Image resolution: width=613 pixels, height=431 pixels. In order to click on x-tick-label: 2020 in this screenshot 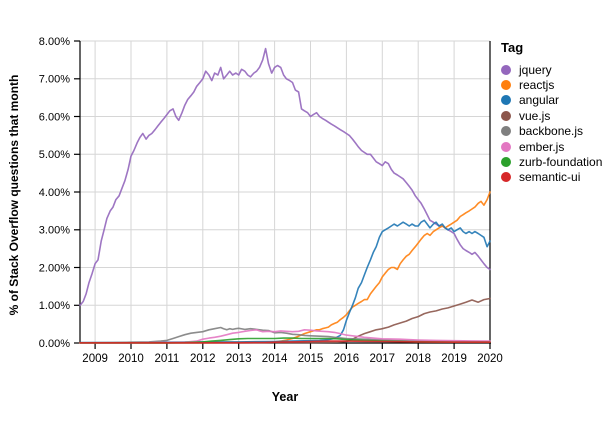, I will do `click(490, 359)`.